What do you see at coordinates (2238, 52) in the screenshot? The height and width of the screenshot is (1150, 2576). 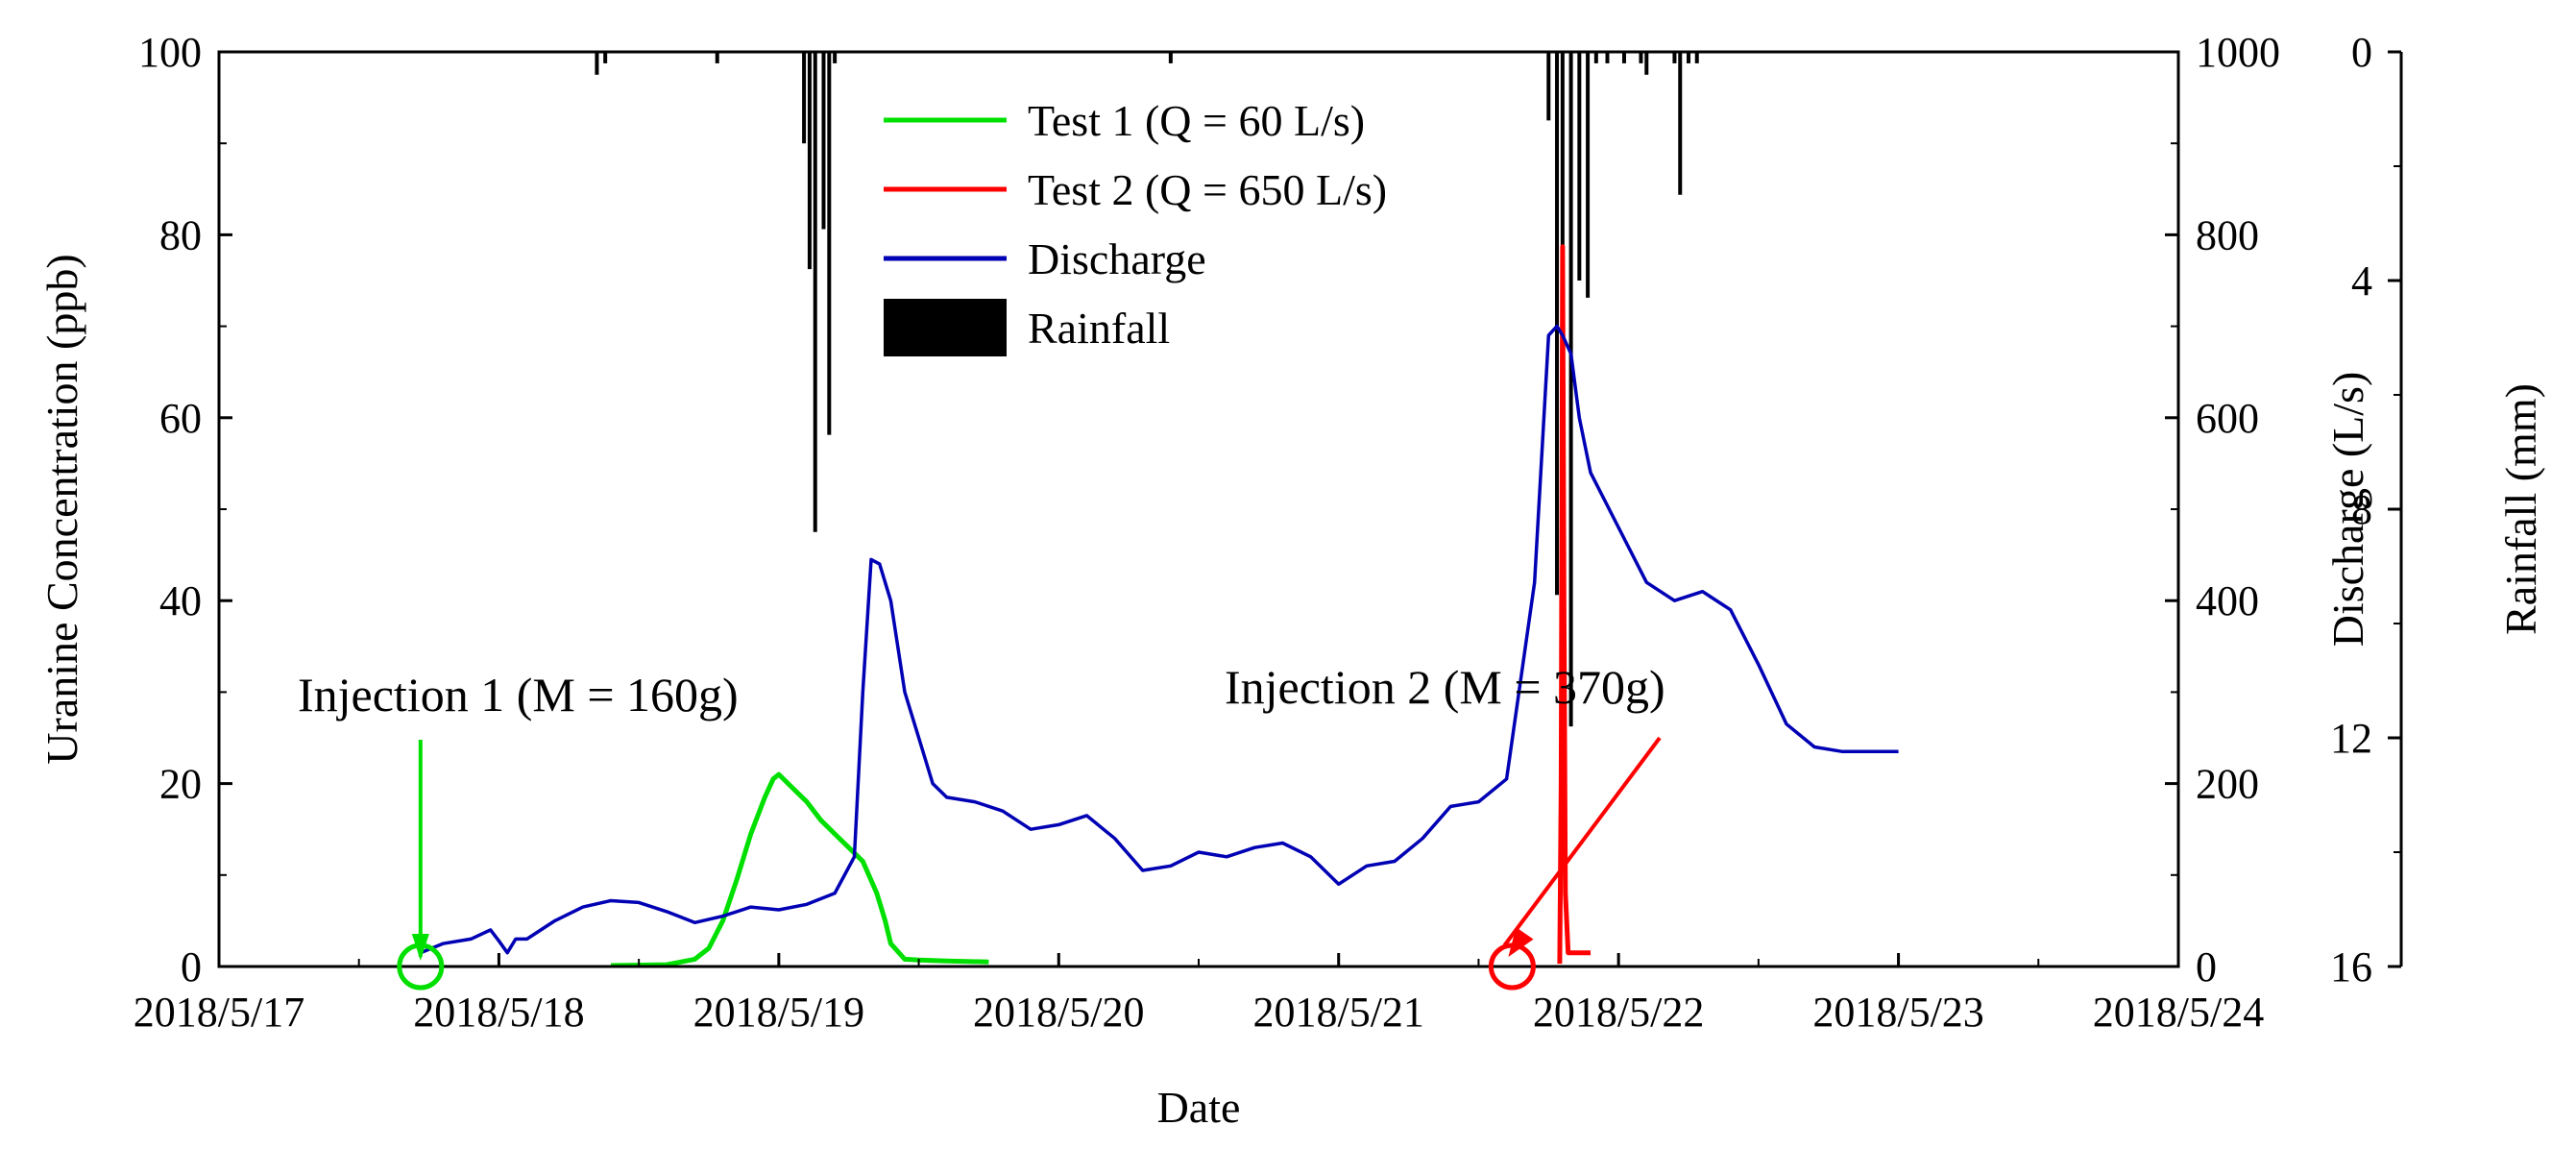 I see `discharge-tick-label: 1000` at bounding box center [2238, 52].